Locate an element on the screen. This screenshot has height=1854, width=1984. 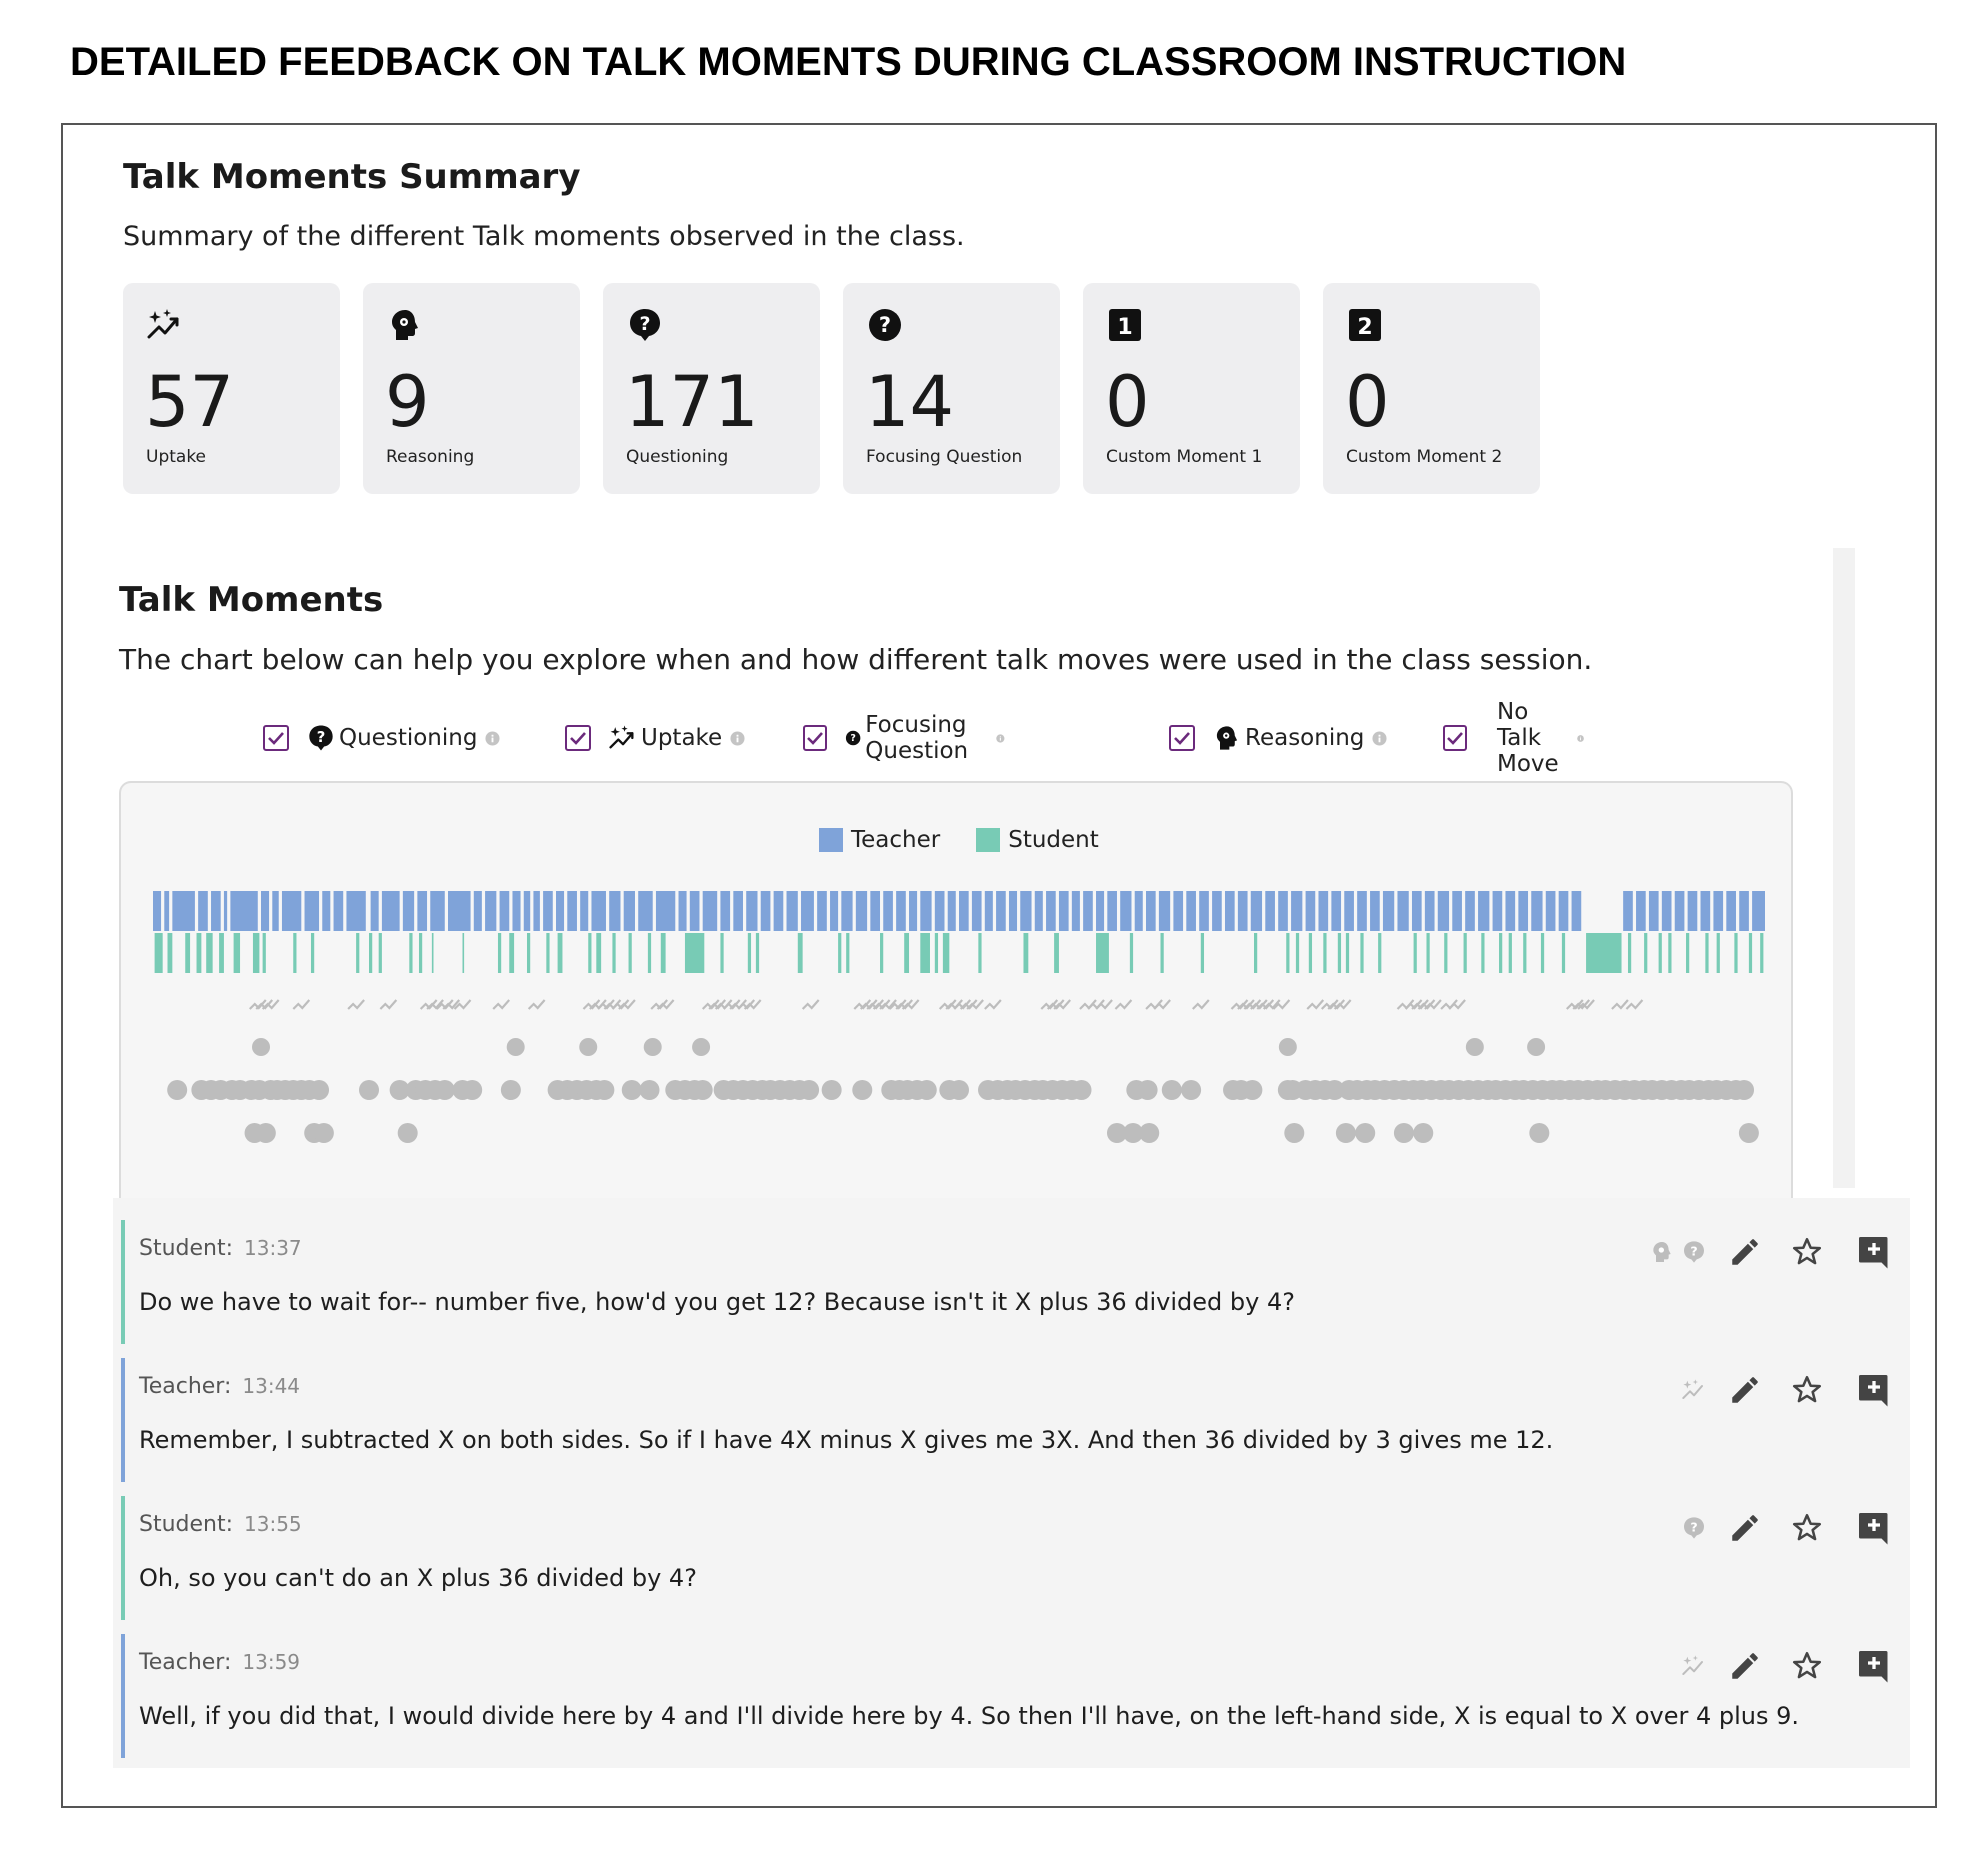
reasoning-marker is located at coordinates (1474, 1047).